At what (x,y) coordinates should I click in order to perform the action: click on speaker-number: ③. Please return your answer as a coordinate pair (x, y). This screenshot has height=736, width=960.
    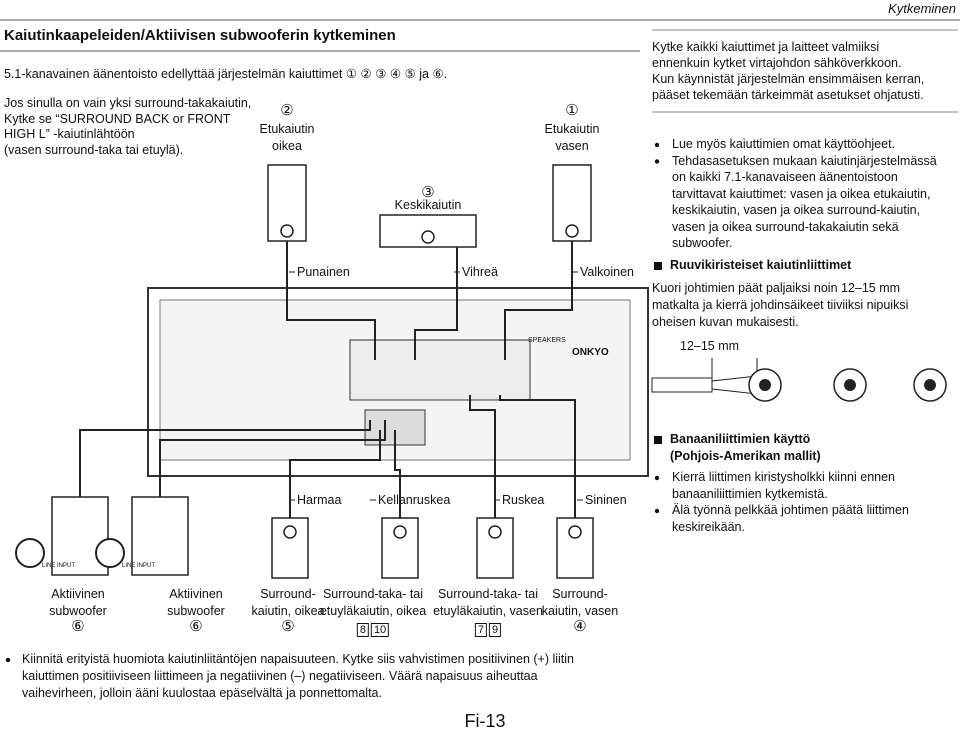
    Looking at the image, I should click on (428, 192).